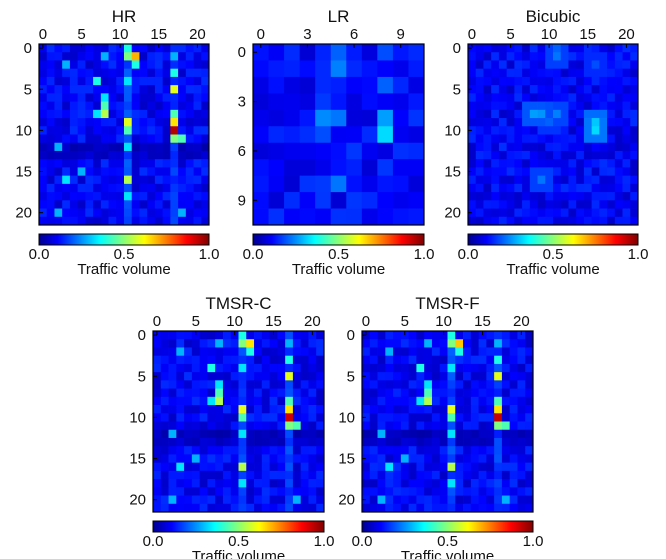 The width and height of the screenshot is (666, 559). What do you see at coordinates (39, 254) in the screenshot?
I see `colorbar-tick-label: 0.0` at bounding box center [39, 254].